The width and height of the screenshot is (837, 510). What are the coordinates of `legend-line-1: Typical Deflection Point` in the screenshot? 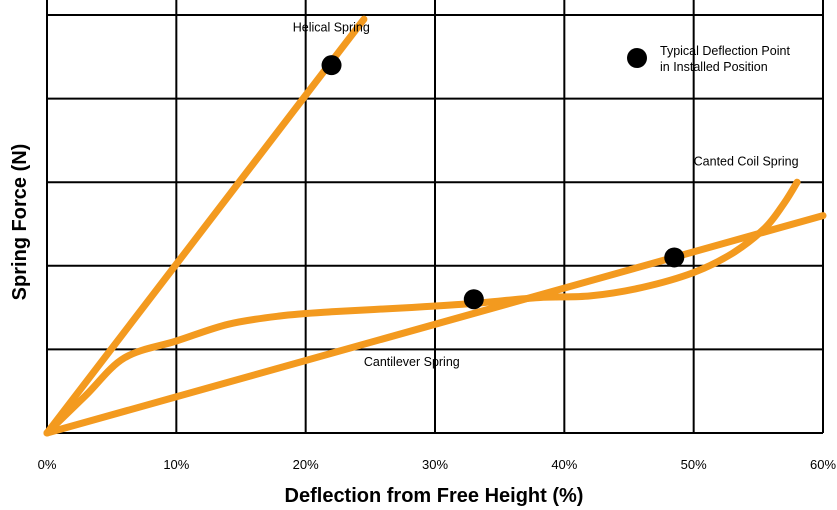 It's located at (725, 51).